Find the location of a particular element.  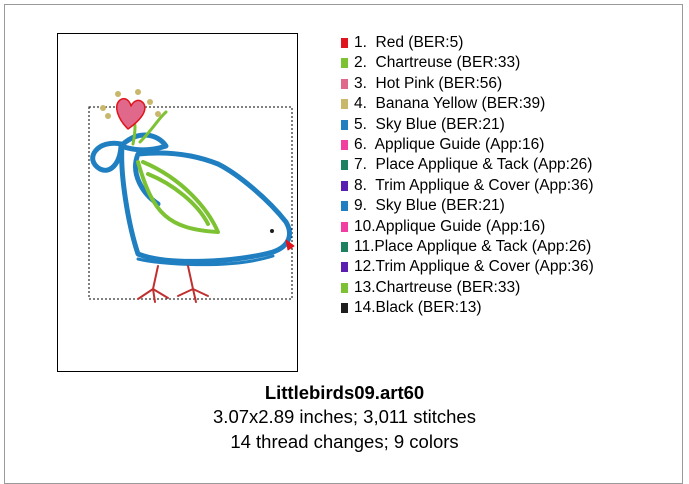

legend-text: 1. Red (BER:5) is located at coordinates (409, 42).